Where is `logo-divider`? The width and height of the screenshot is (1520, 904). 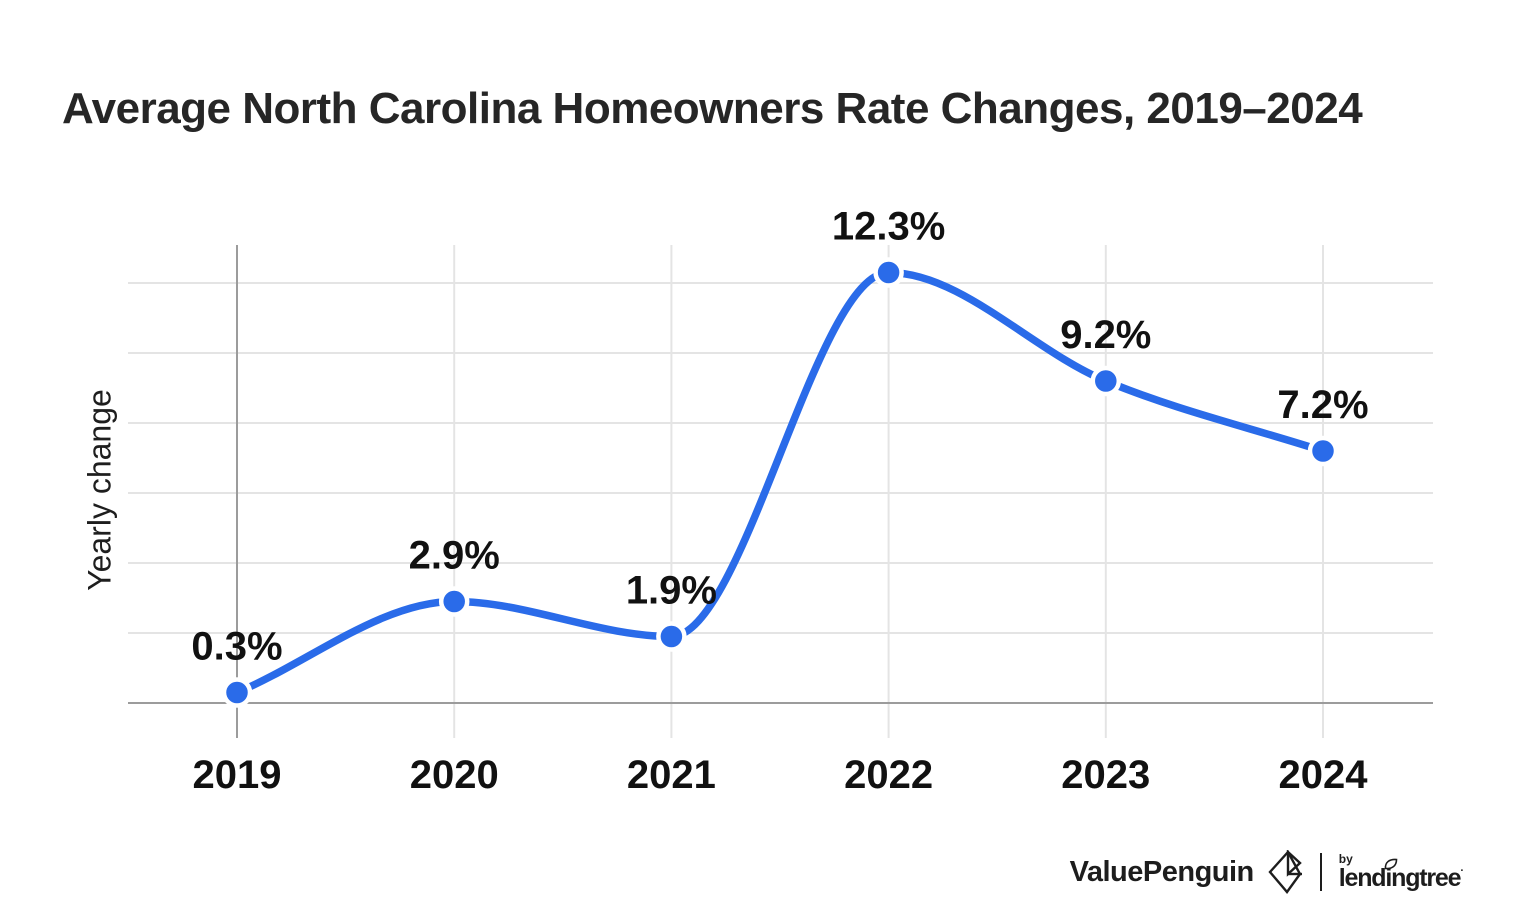
logo-divider is located at coordinates (1320, 872).